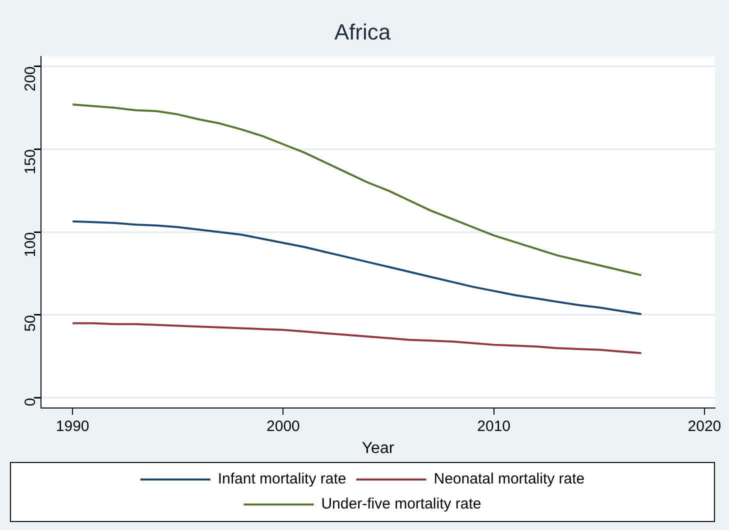 This screenshot has width=729, height=530. I want to click on x-tick-label: 2000, so click(283, 426).